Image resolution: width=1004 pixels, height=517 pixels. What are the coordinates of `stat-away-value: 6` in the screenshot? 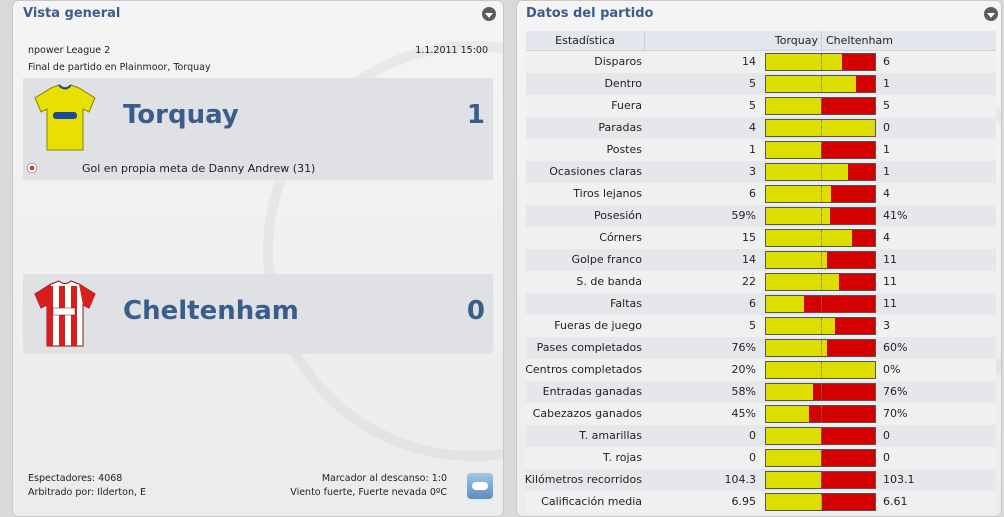 It's located at (886, 61).